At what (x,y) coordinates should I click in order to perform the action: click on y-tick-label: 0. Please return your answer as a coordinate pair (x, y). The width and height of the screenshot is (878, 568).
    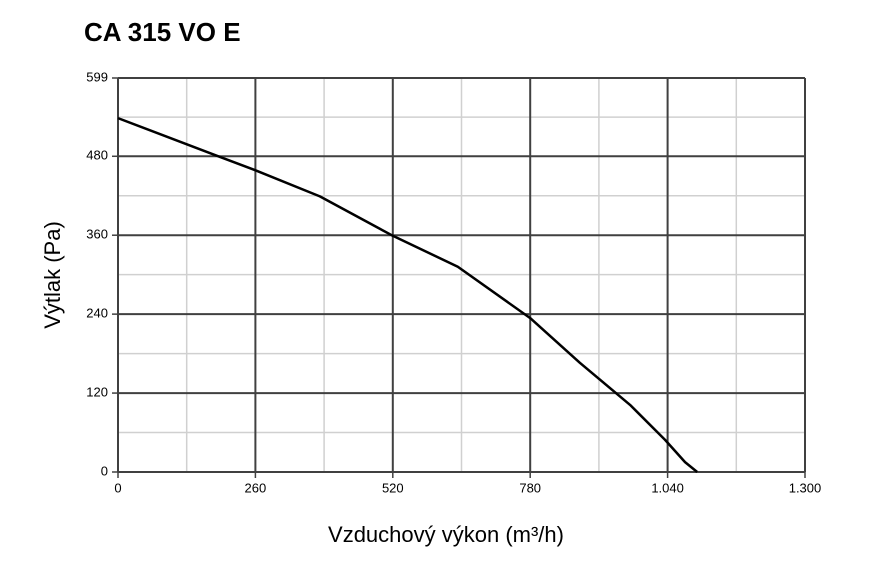
    Looking at the image, I should click on (104, 470).